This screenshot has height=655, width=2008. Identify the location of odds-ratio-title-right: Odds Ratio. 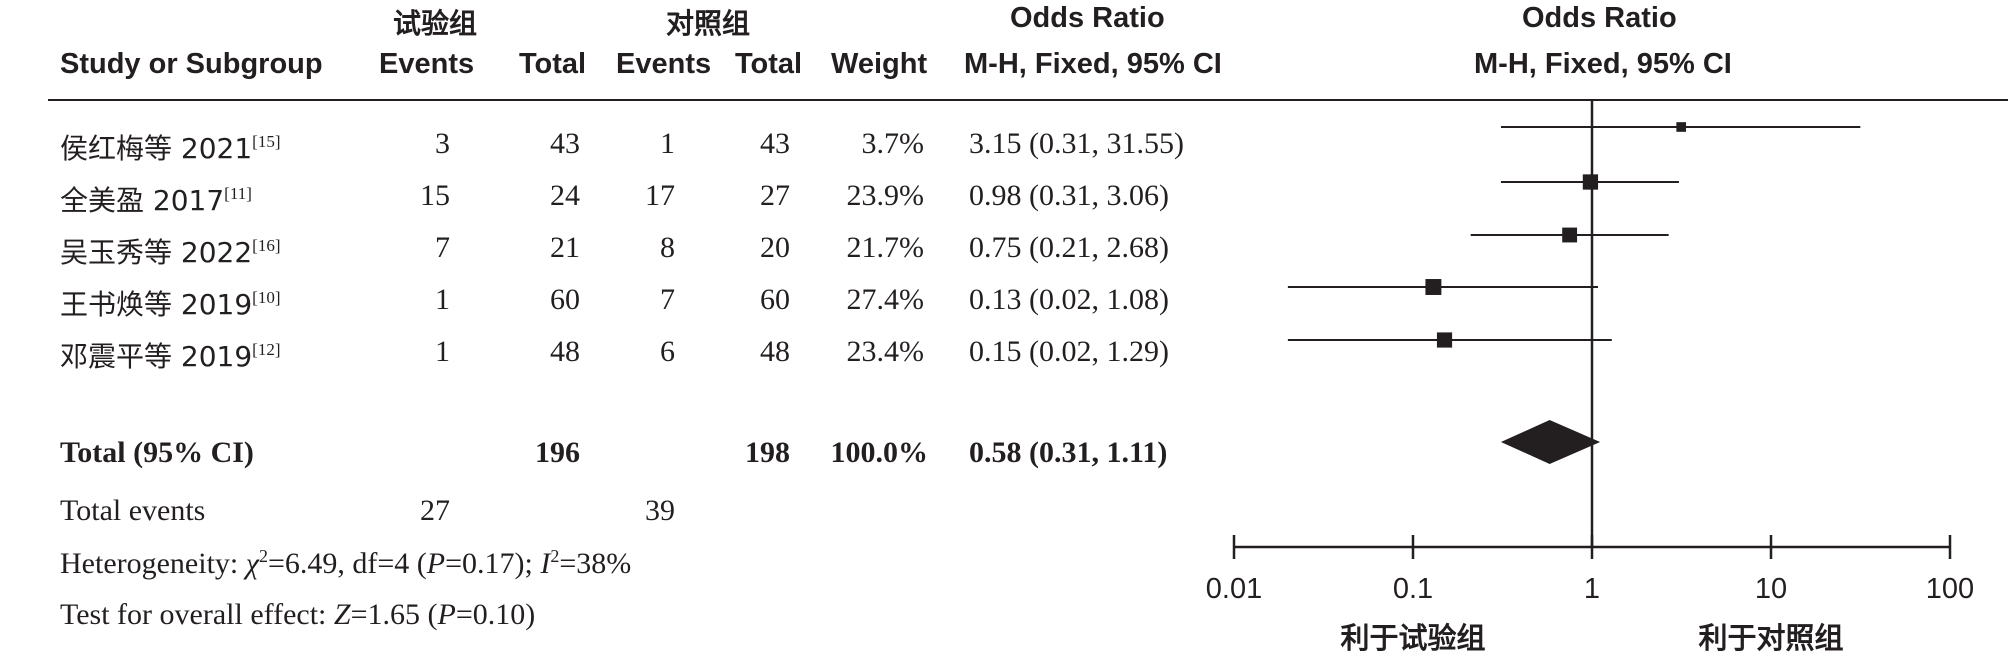
(1599, 18).